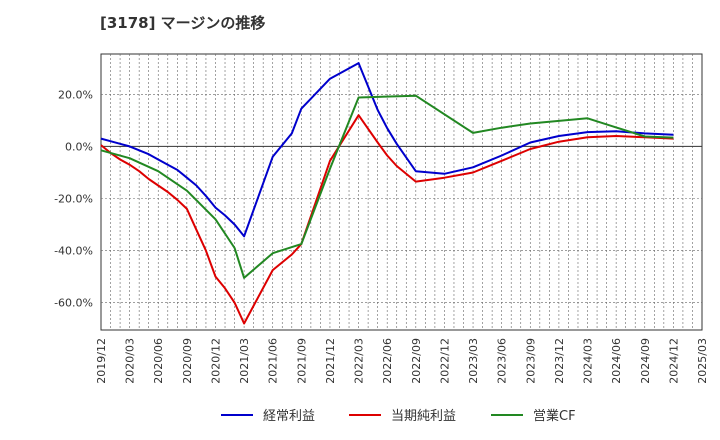 The image size is (720, 440). What do you see at coordinates (702, 361) in the screenshot?
I see `x-tick-label: 2025/03` at bounding box center [702, 361].